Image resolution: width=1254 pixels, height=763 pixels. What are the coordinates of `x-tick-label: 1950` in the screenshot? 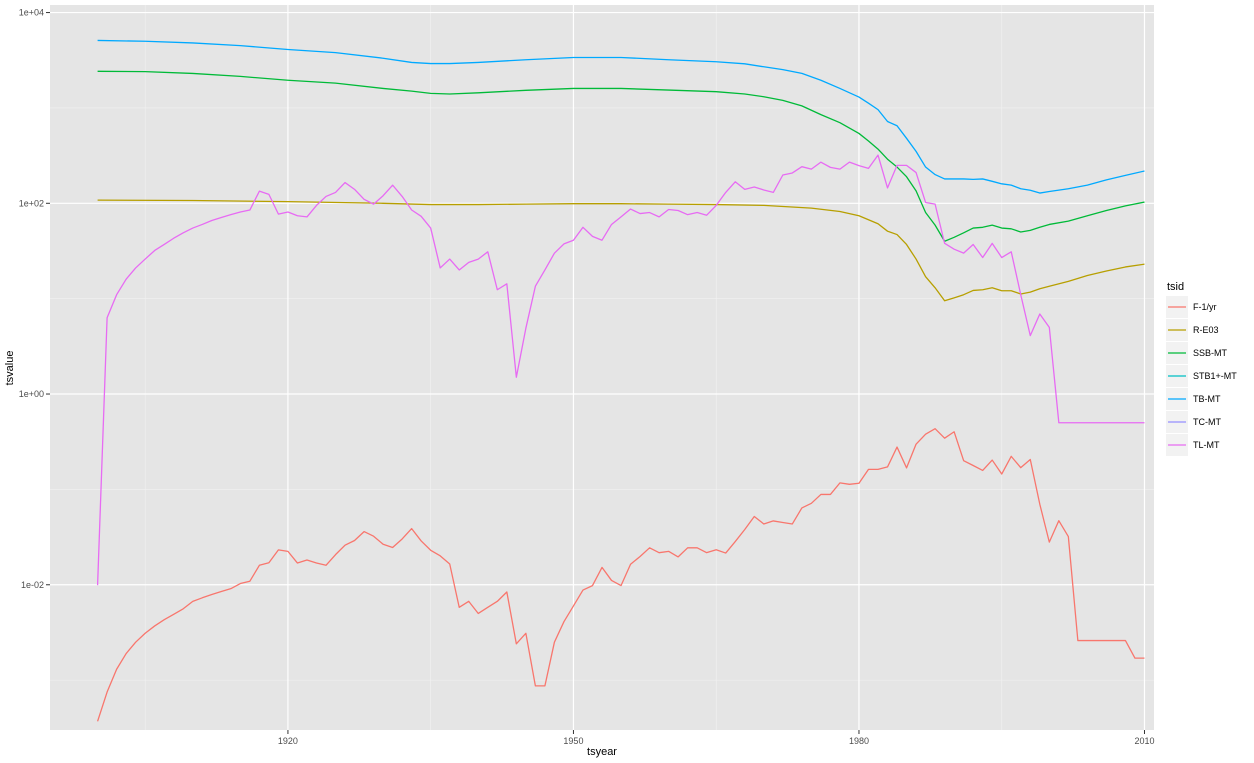 It's located at (573, 741).